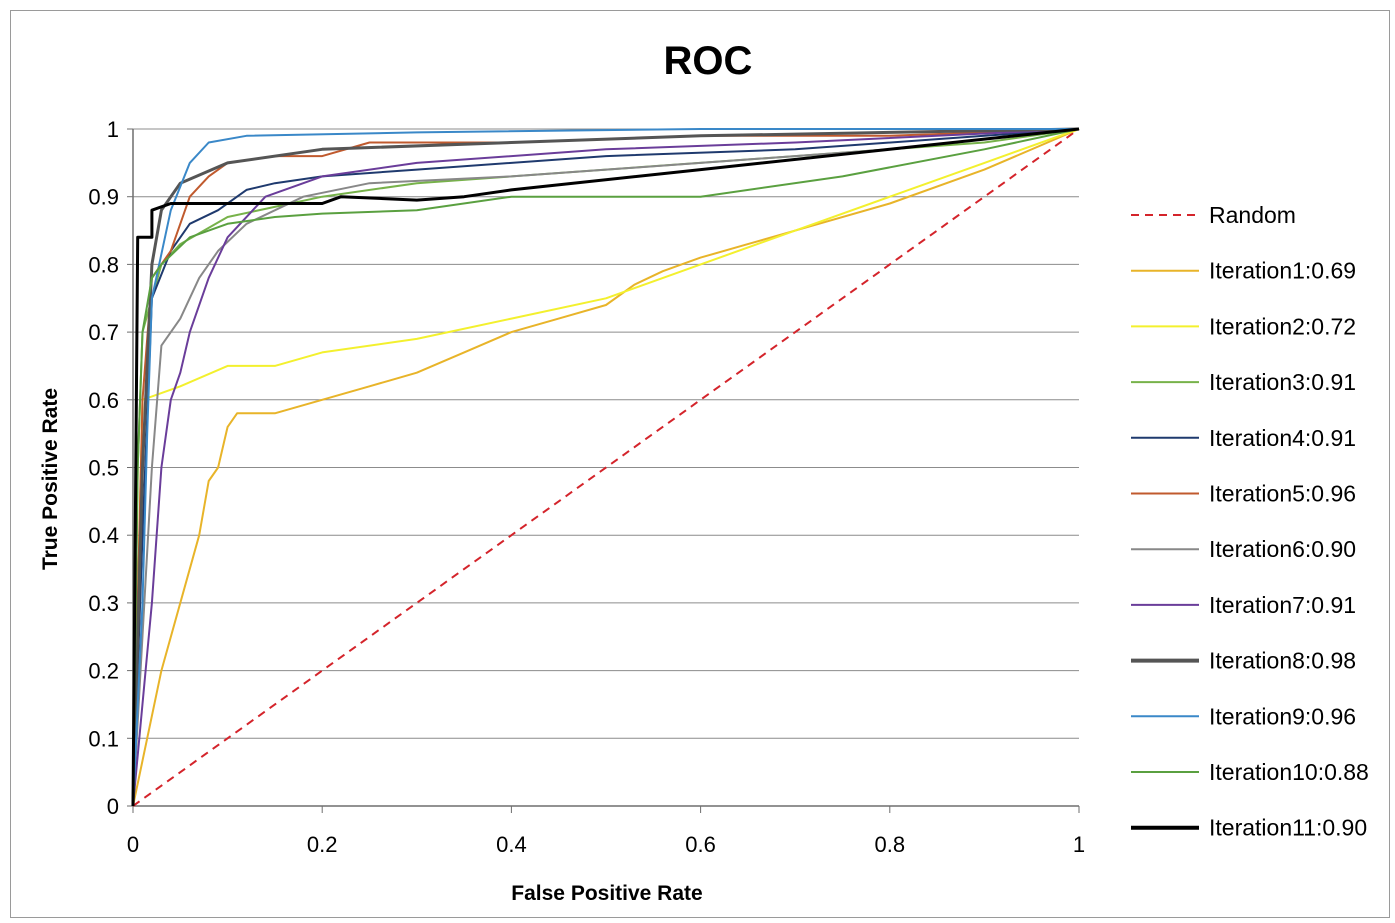 Image resolution: width=1395 pixels, height=923 pixels. Describe the element at coordinates (103, 738) in the screenshot. I see `y-tick-label-1: 0.1` at that location.